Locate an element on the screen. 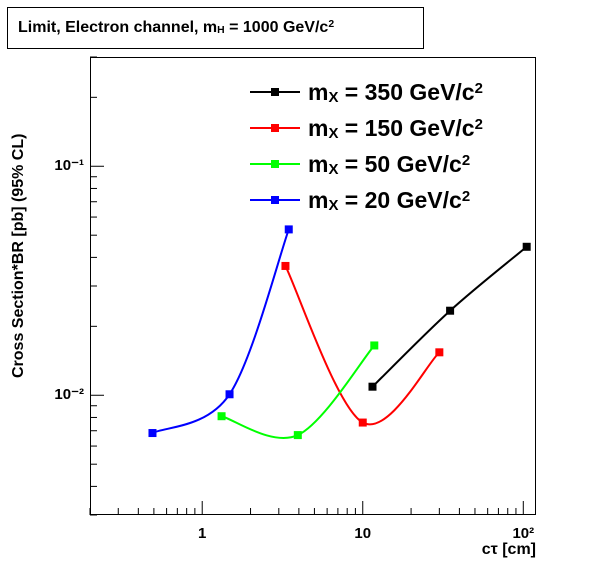 This screenshot has width=596, height=572. legend-label: mX = 350 GeV/c2 is located at coordinates (395, 92).